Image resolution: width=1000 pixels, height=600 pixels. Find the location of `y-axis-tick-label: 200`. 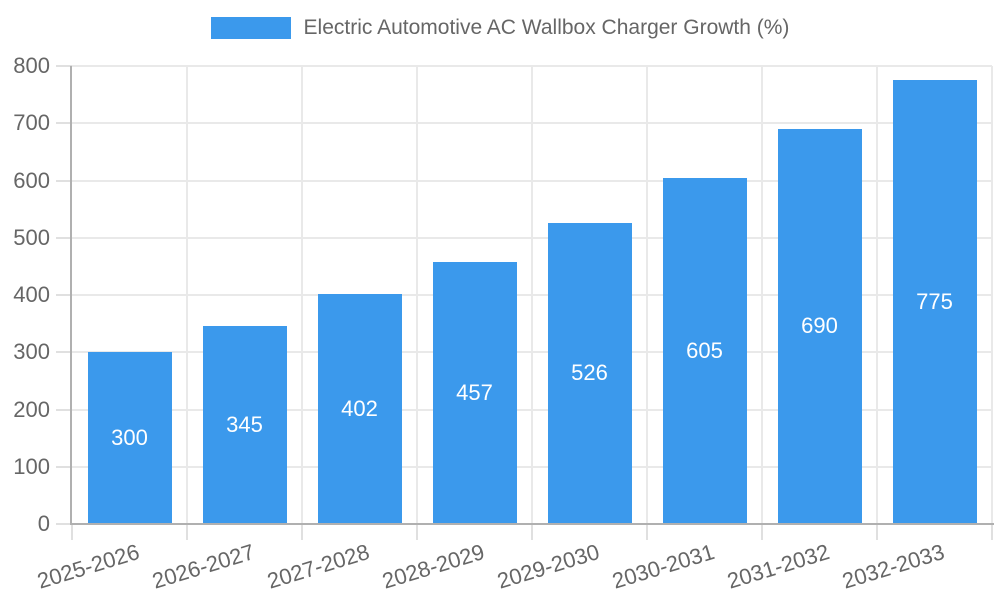

y-axis-tick-label: 200 is located at coordinates (31, 409).